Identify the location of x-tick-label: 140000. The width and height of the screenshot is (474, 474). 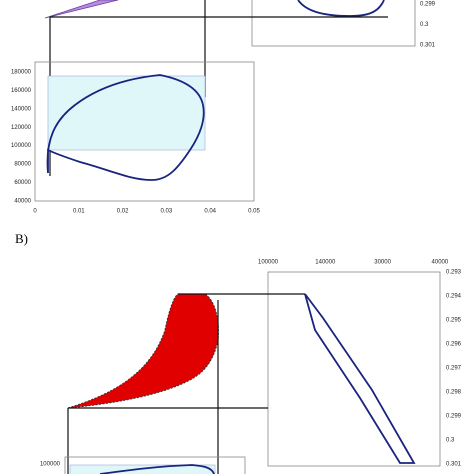
(325, 263).